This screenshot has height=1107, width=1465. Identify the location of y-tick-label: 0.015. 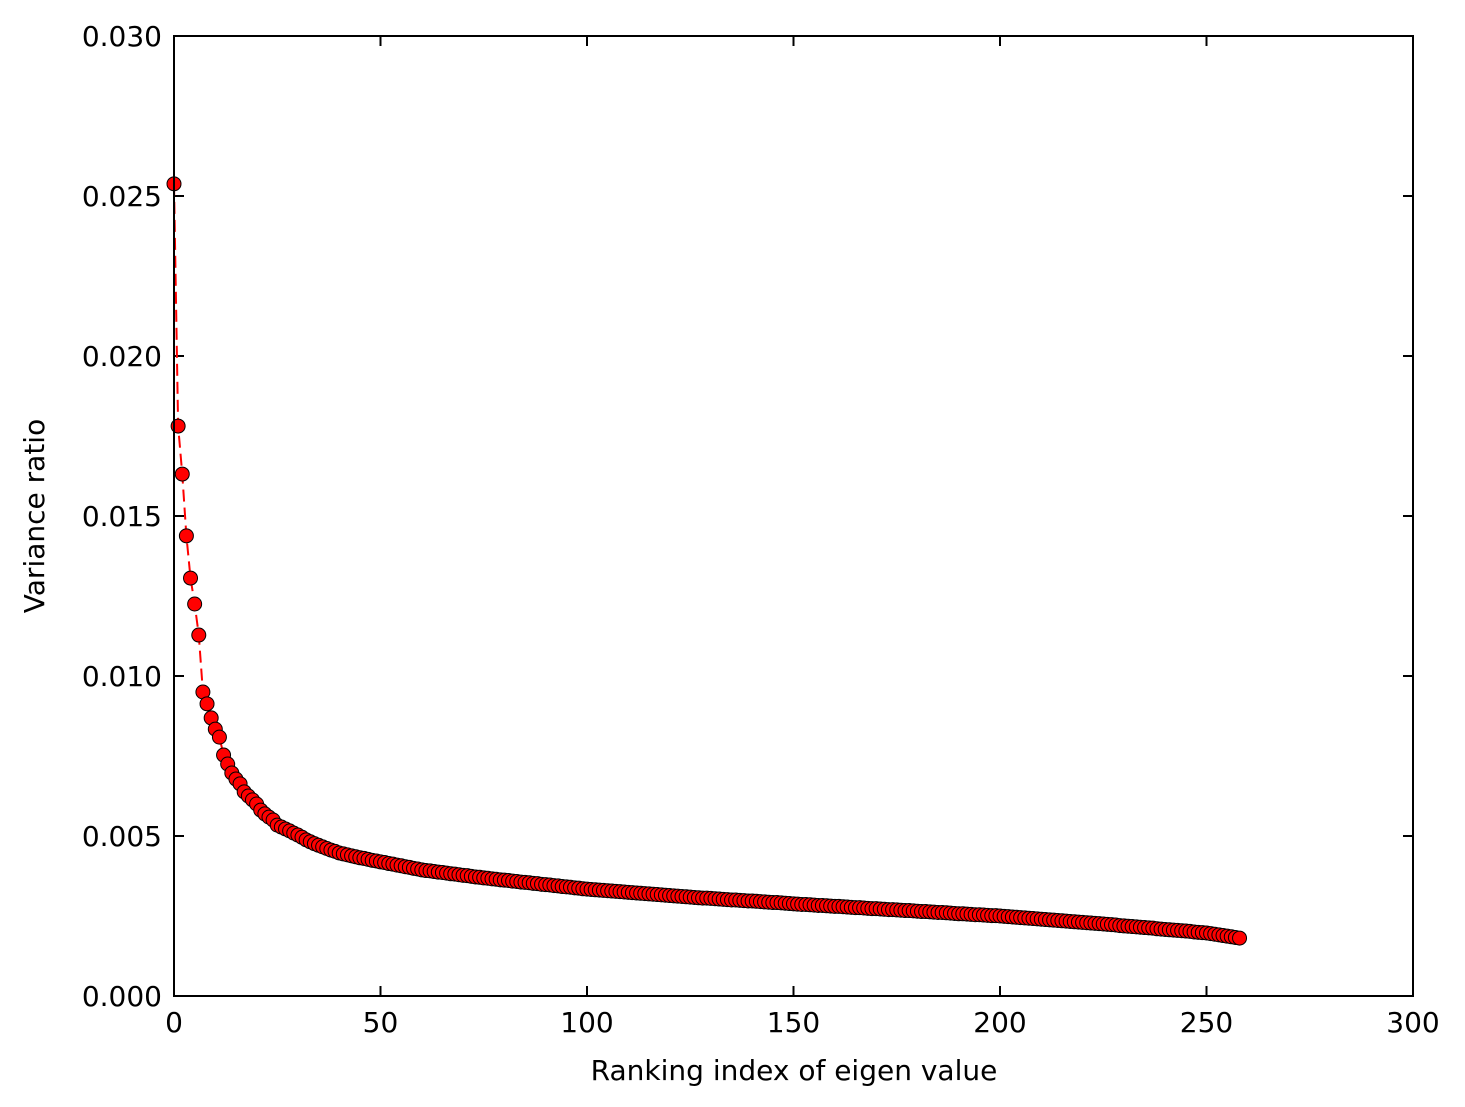
(122, 516).